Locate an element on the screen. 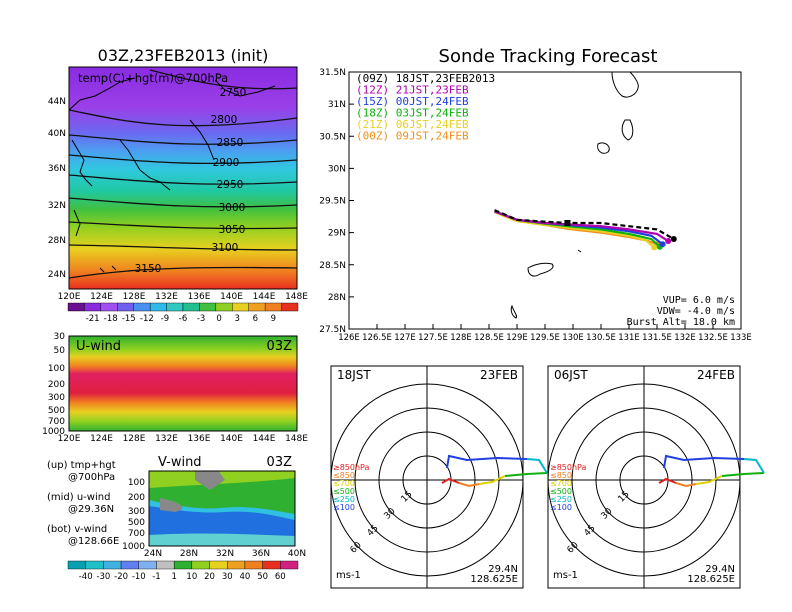  contour-label: 2800 is located at coordinates (224, 120).